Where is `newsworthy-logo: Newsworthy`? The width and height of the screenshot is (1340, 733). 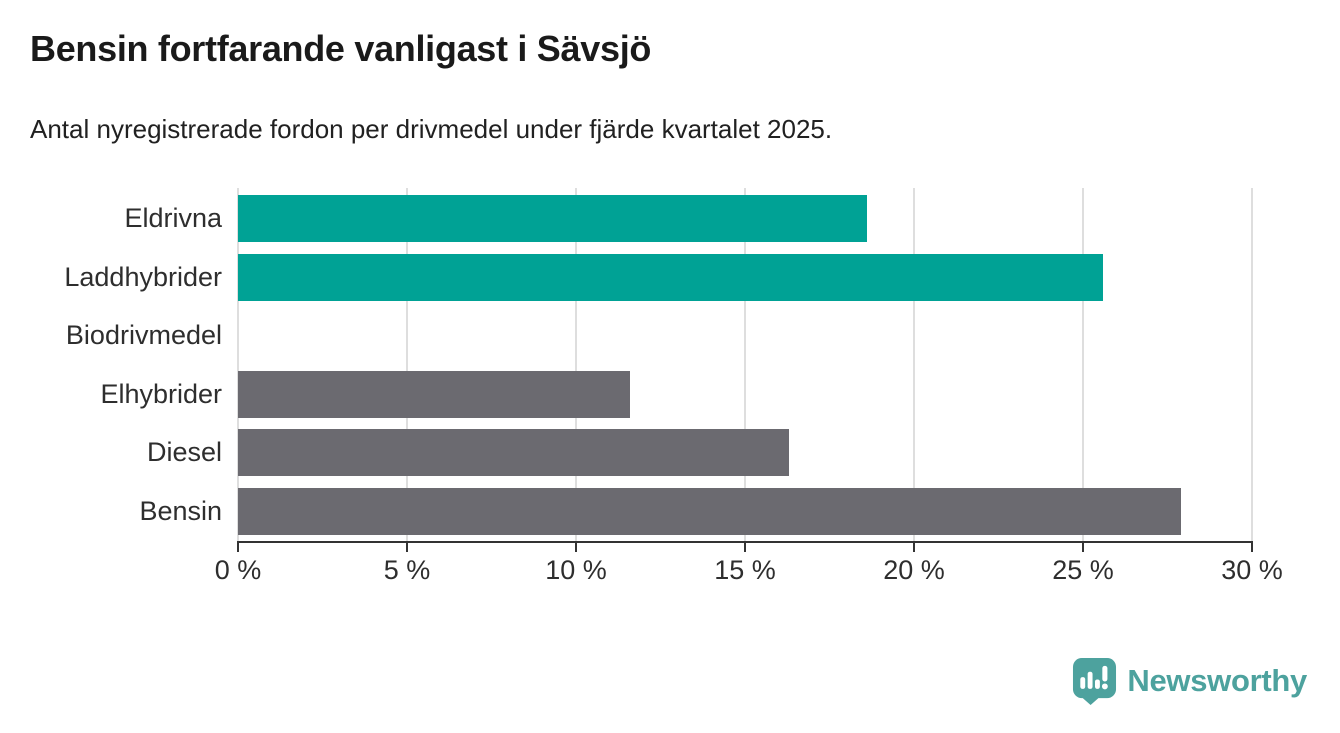
newsworthy-logo: Newsworthy is located at coordinates (1189, 681).